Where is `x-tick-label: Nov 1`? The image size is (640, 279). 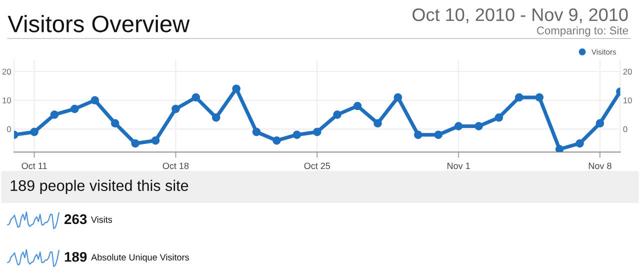 x-tick-label: Nov 1 is located at coordinates (458, 166).